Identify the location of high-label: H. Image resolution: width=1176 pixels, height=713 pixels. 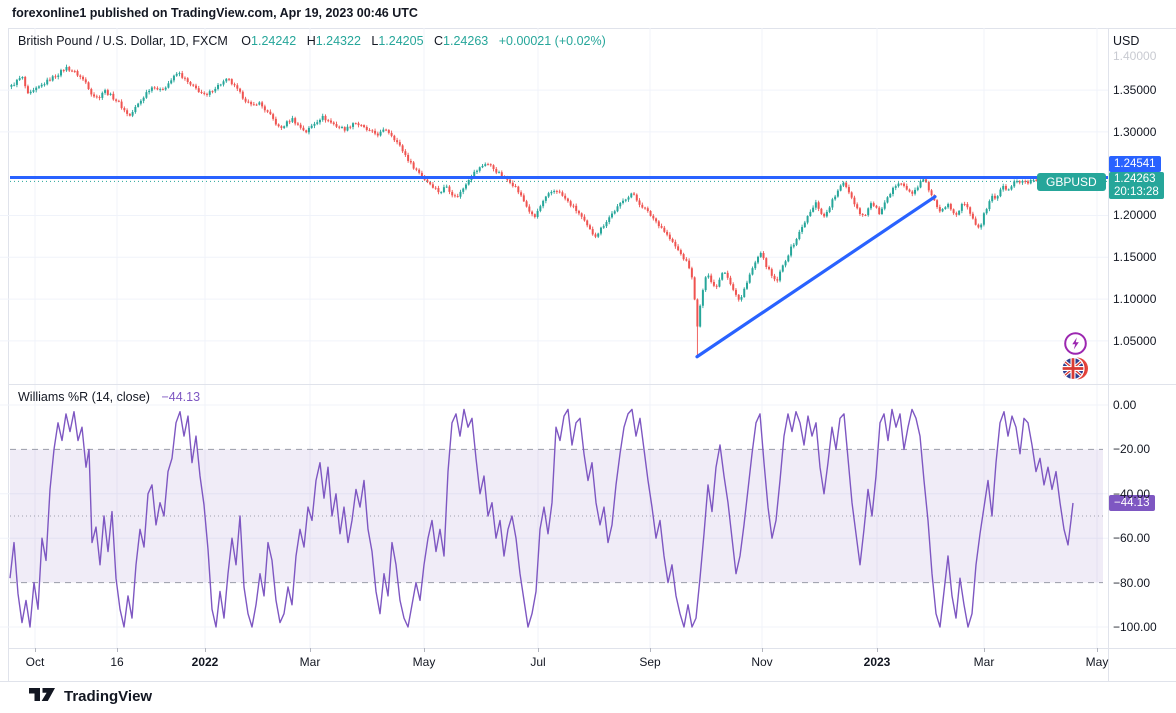
(311, 41).